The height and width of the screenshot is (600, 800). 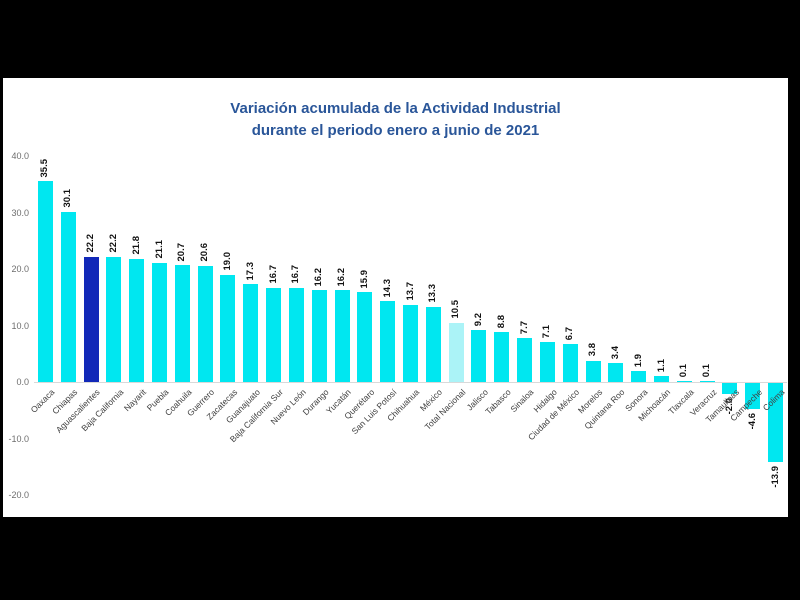 I want to click on value-label: 3.4, so click(x=615, y=352).